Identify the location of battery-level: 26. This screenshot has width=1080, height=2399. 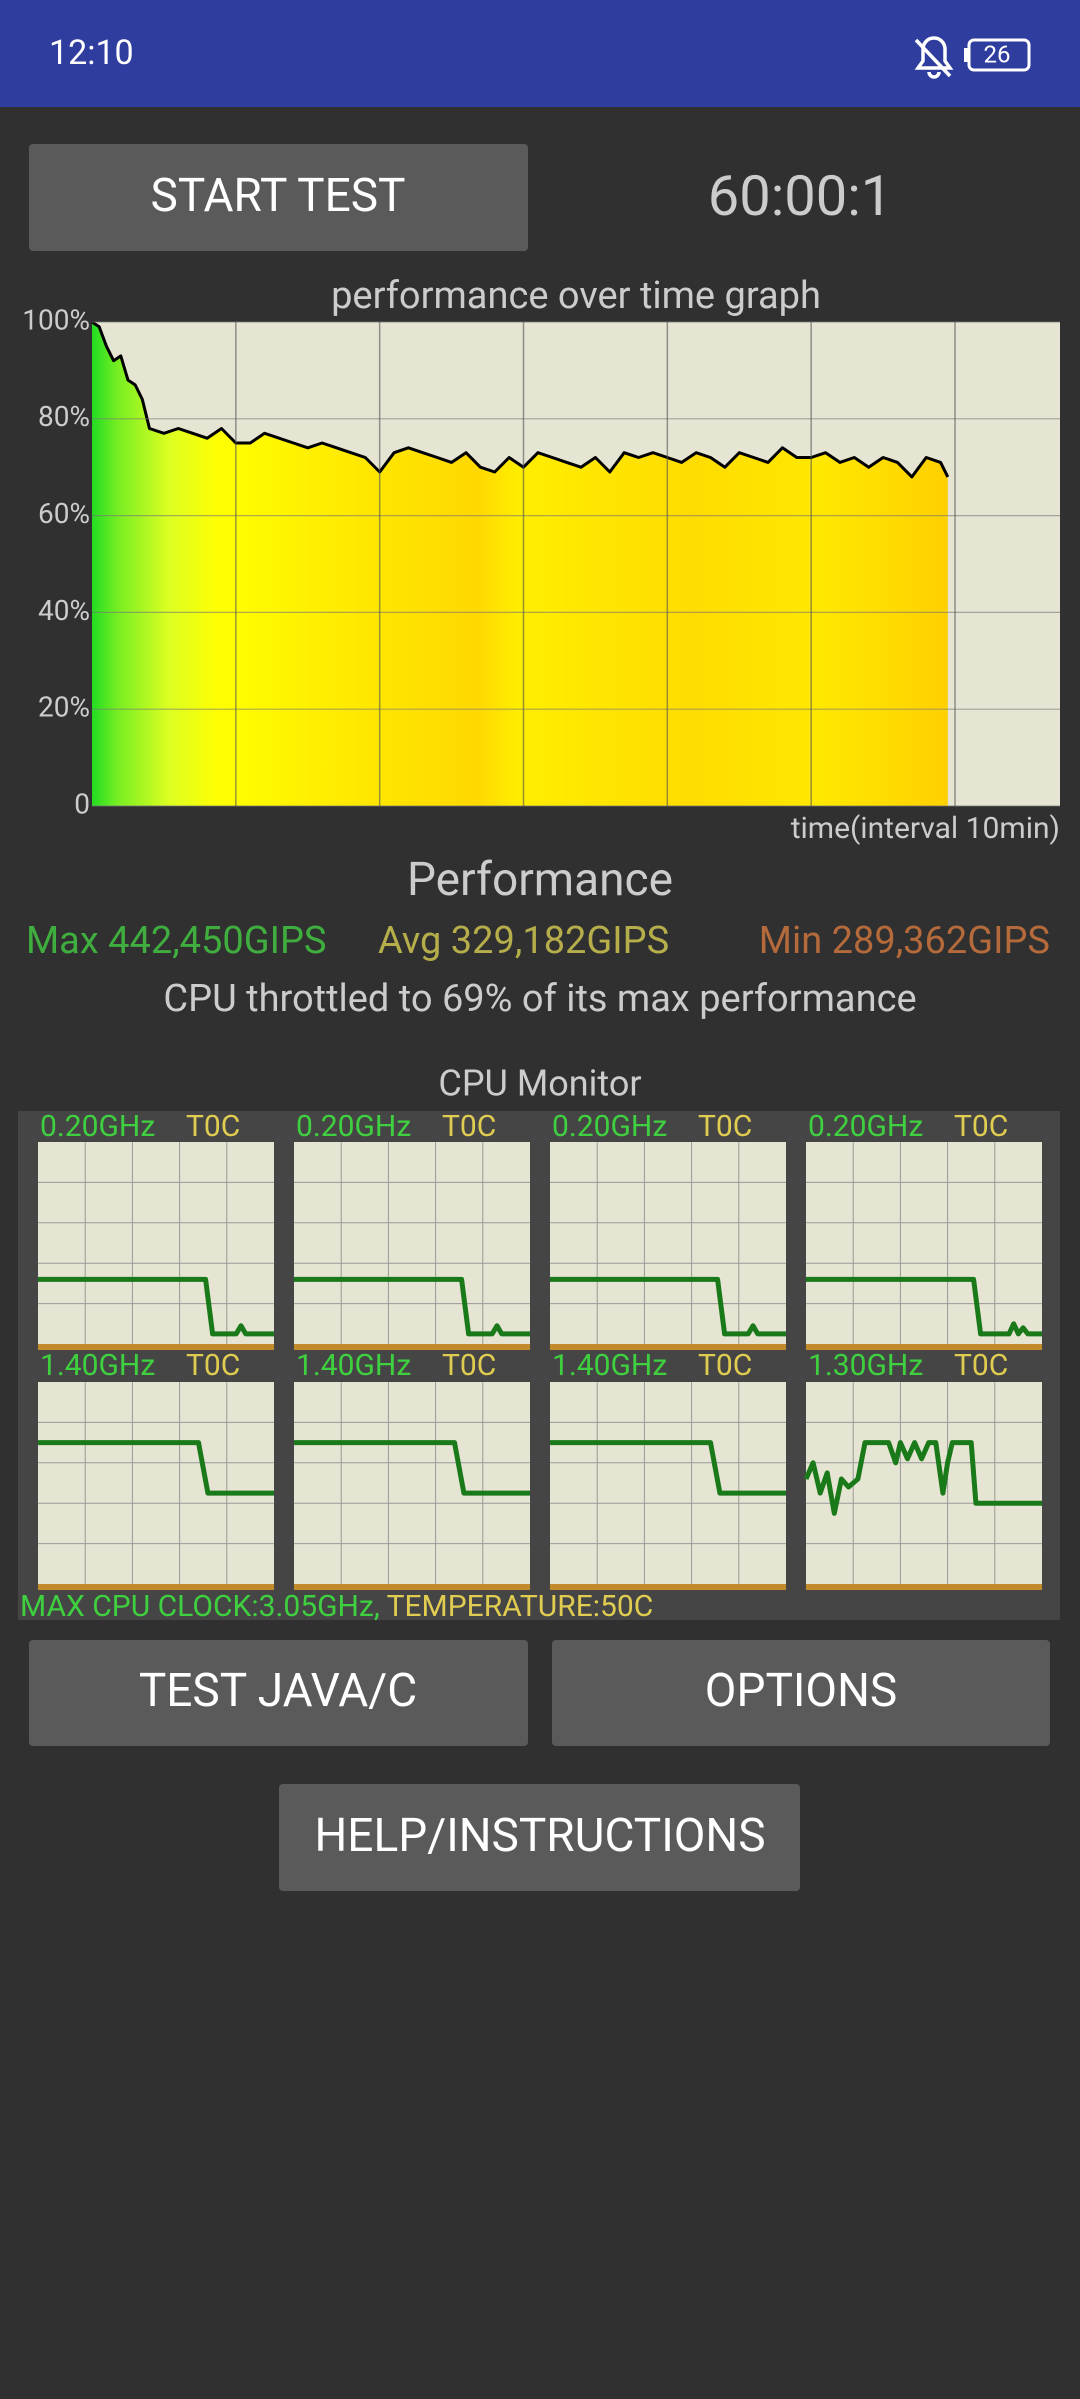
(997, 54).